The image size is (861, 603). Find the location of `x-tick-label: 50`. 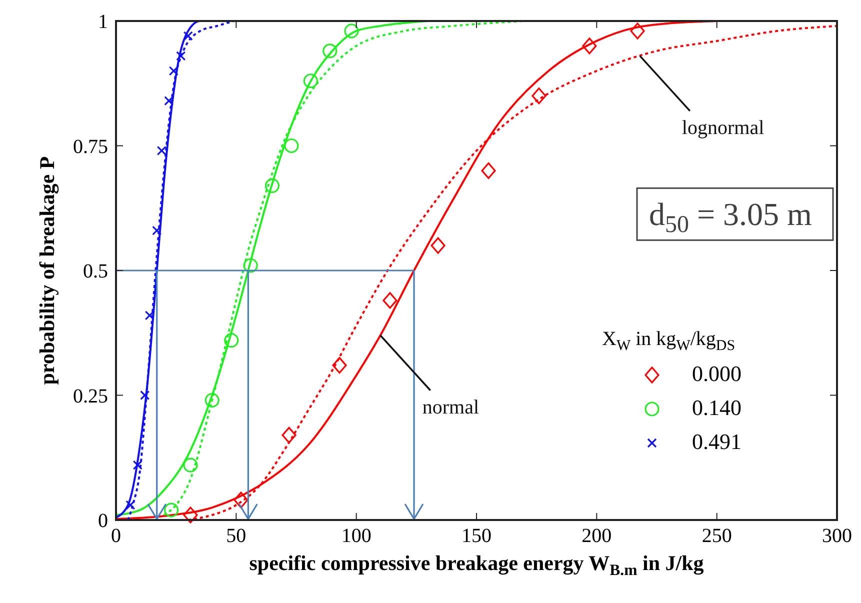

x-tick-label: 50 is located at coordinates (236, 536).